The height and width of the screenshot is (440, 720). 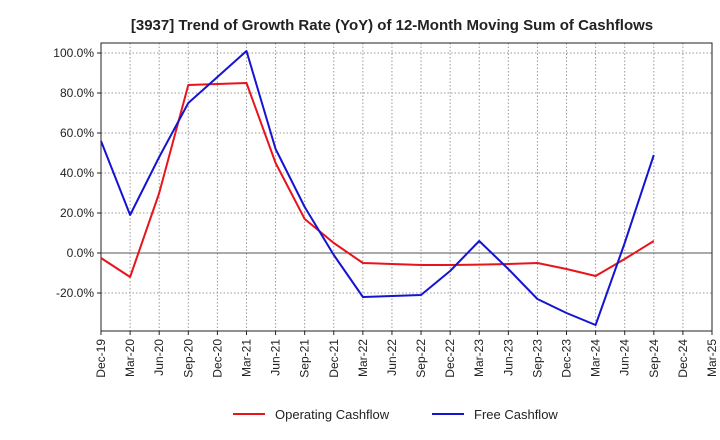 I want to click on x-tick-label: Jun-20, so click(x=159, y=357).